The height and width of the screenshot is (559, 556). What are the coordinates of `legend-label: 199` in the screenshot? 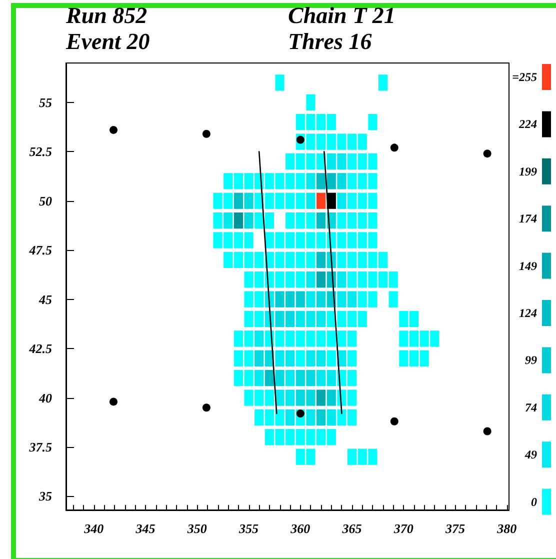 It's located at (528, 171).